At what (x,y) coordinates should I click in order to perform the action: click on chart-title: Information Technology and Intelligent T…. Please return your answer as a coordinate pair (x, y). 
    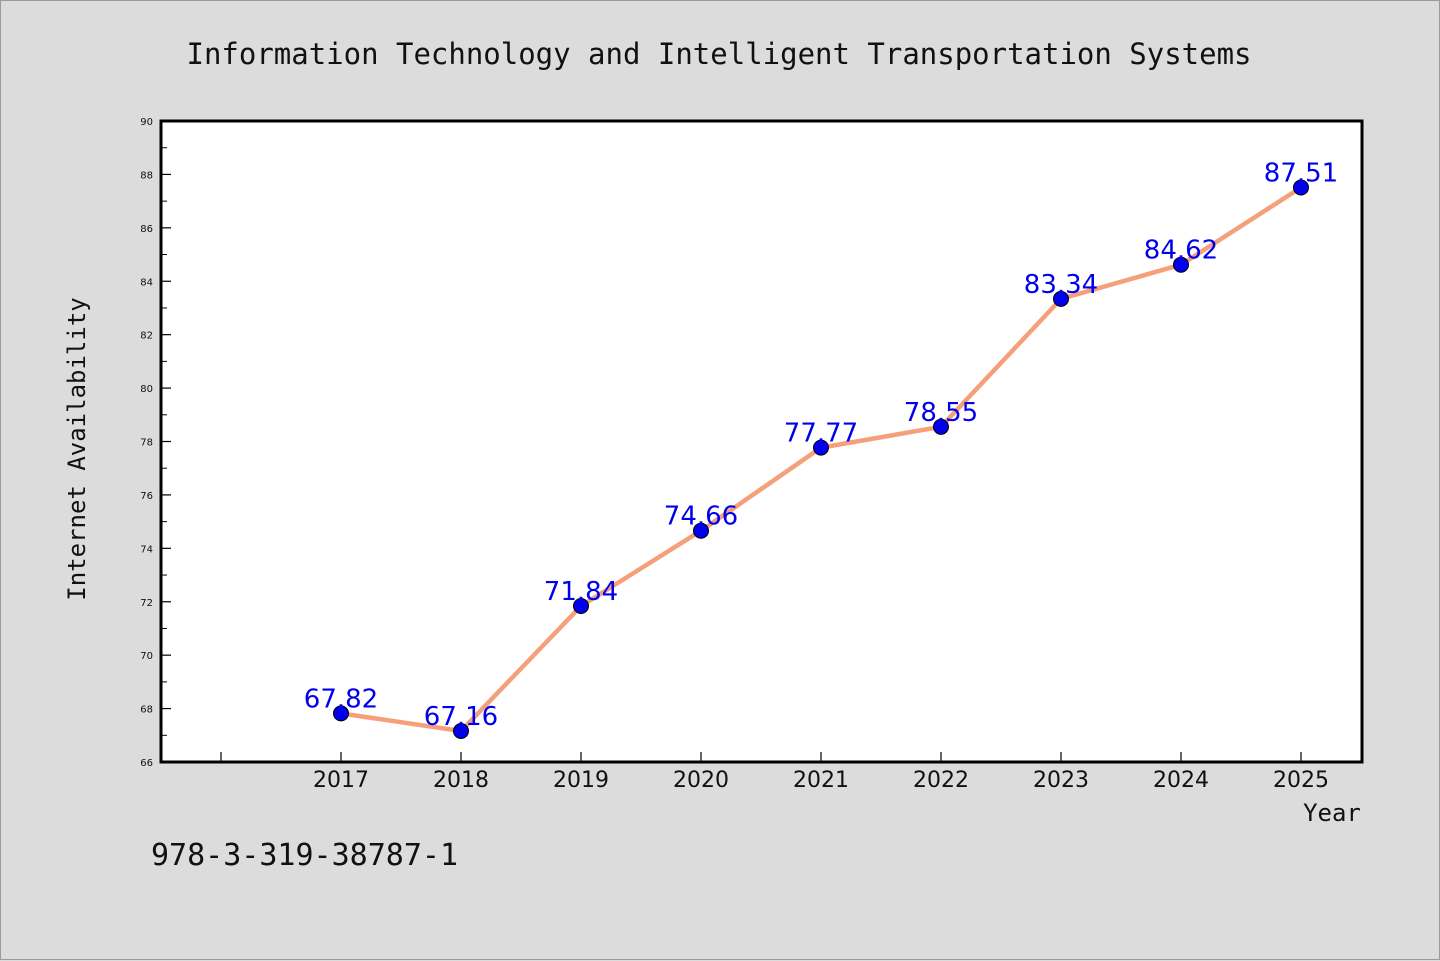
    Looking at the image, I should click on (718, 54).